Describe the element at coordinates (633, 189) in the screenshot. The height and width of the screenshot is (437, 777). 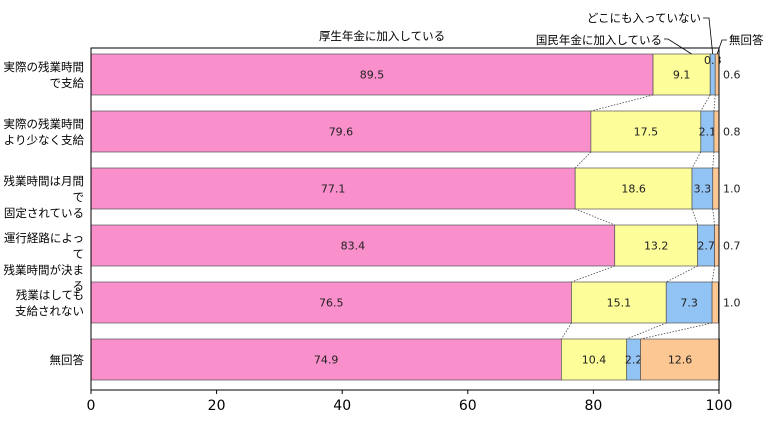
I see `data-label: 18.6` at that location.